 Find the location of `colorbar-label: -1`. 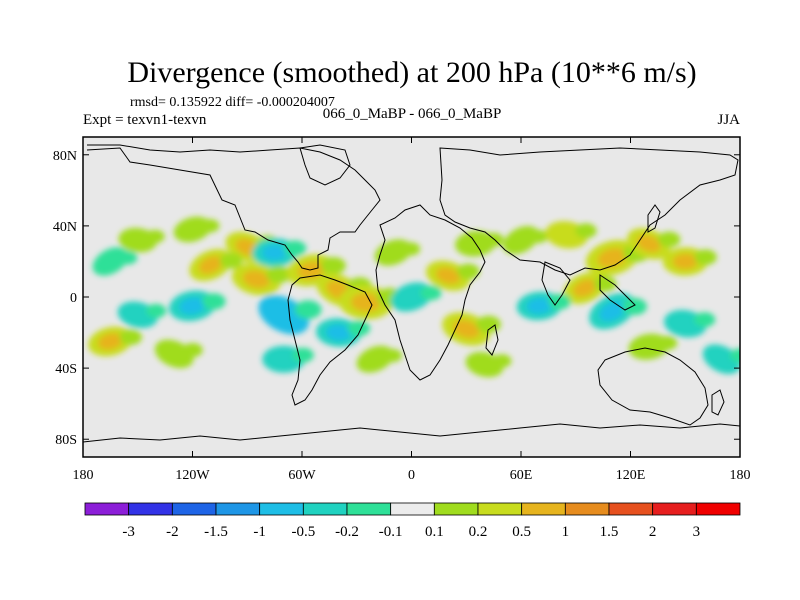

colorbar-label: -1 is located at coordinates (259, 532).